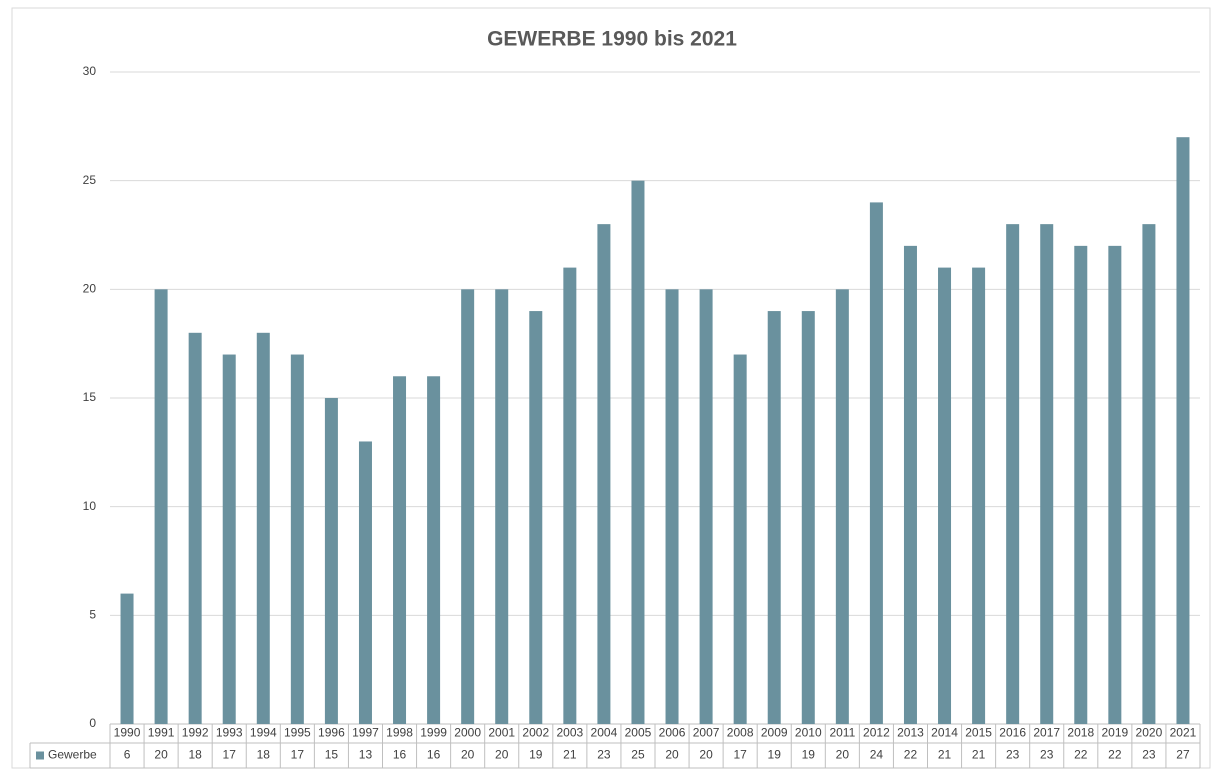 The image size is (1214, 769). Describe the element at coordinates (161, 733) in the screenshot. I see `x-tick-label: 1991` at that location.